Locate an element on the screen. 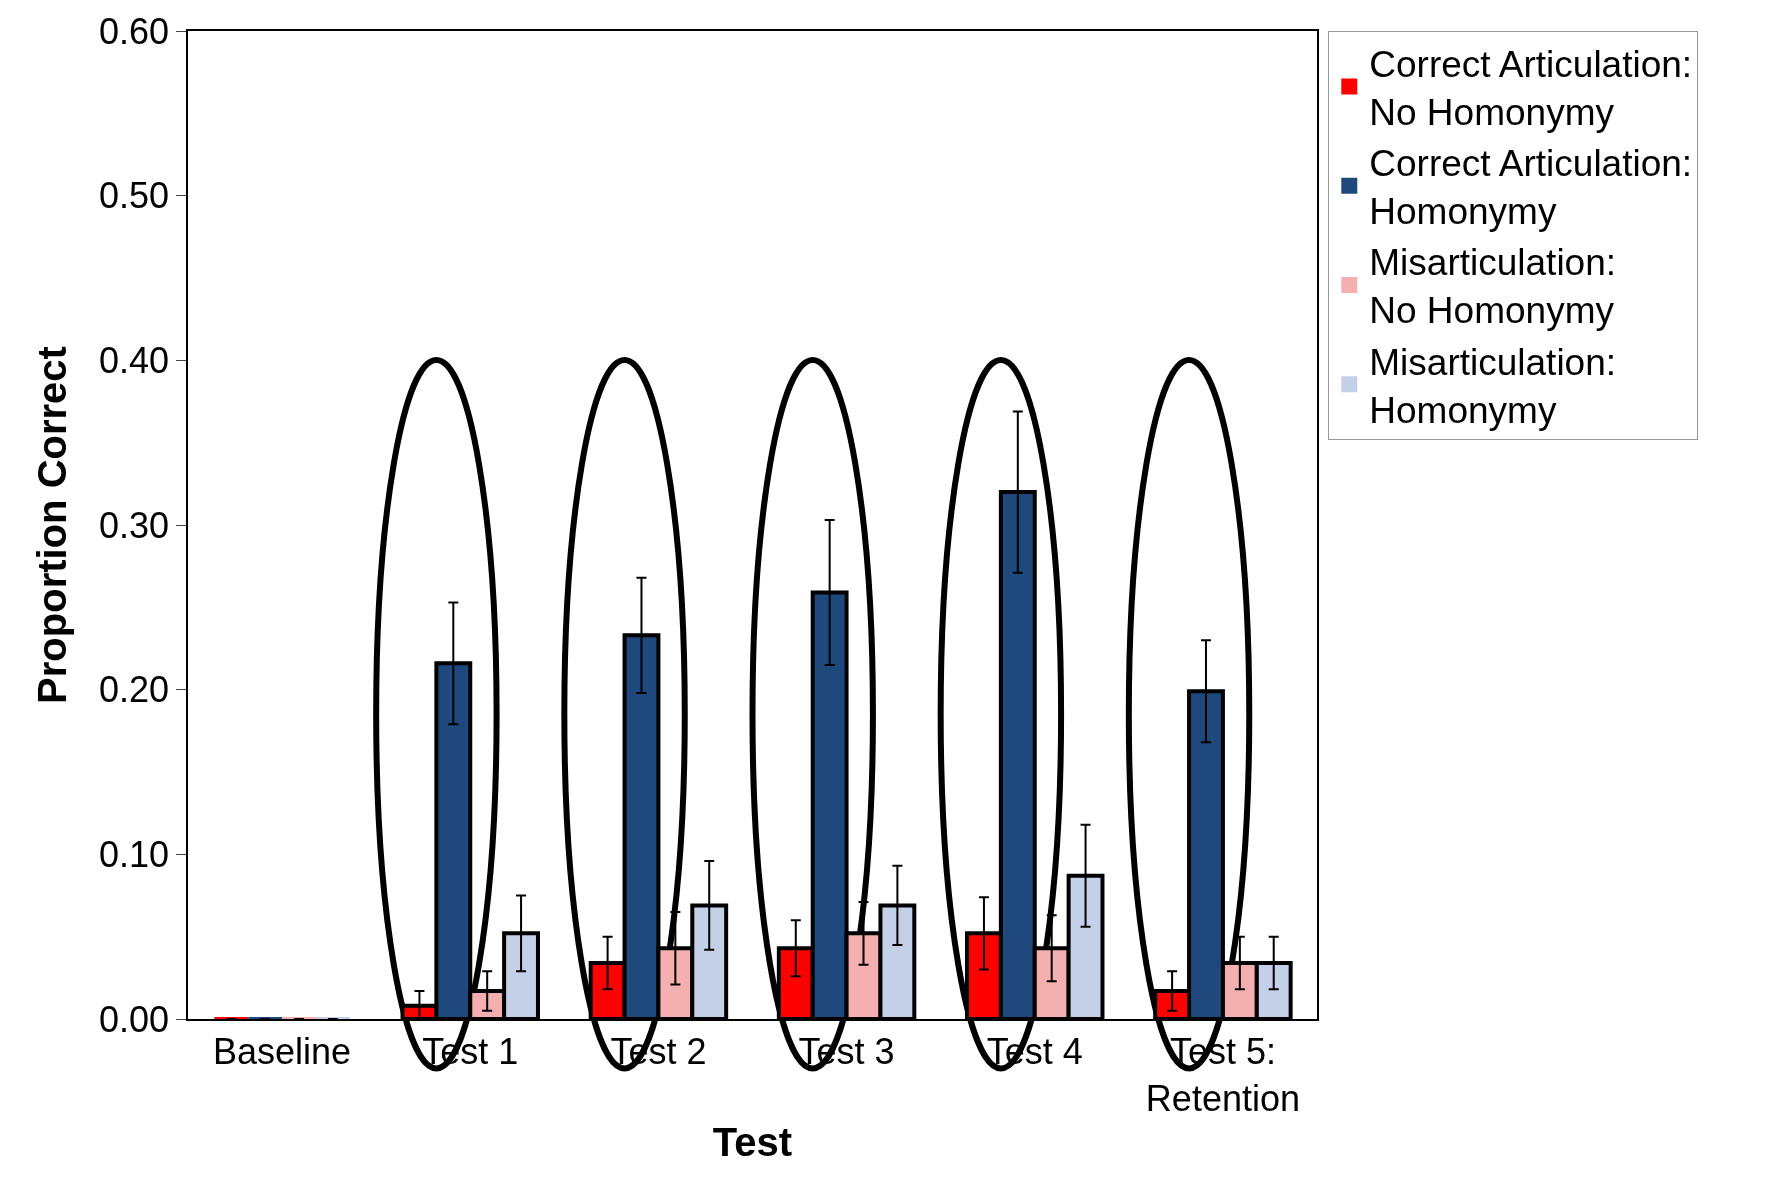 The width and height of the screenshot is (1775, 1188). x-tick-label: Baseline is located at coordinates (282, 1051).